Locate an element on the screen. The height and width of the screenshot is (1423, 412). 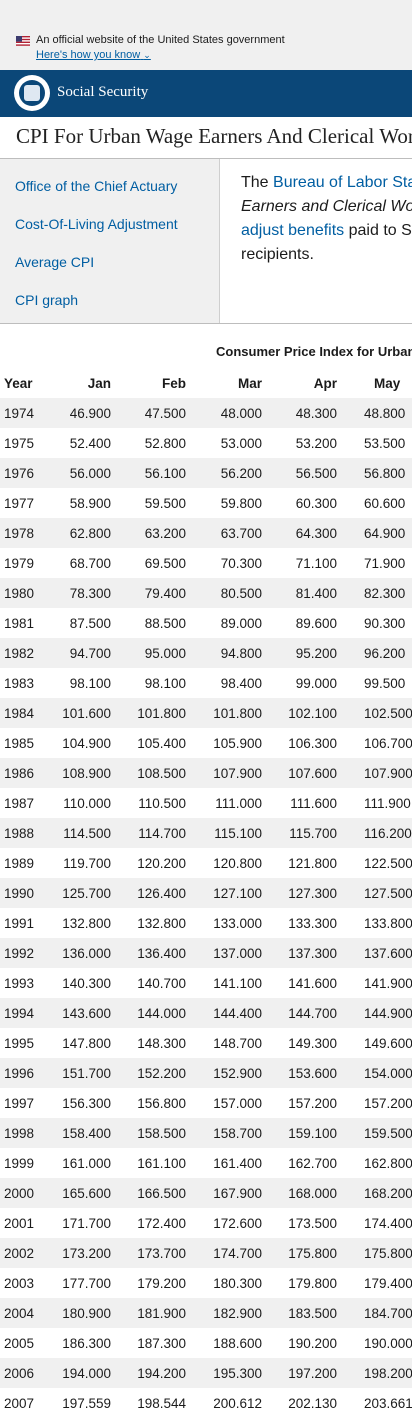
cpi-value-cell: 197.559 is located at coordinates (86, 1403).